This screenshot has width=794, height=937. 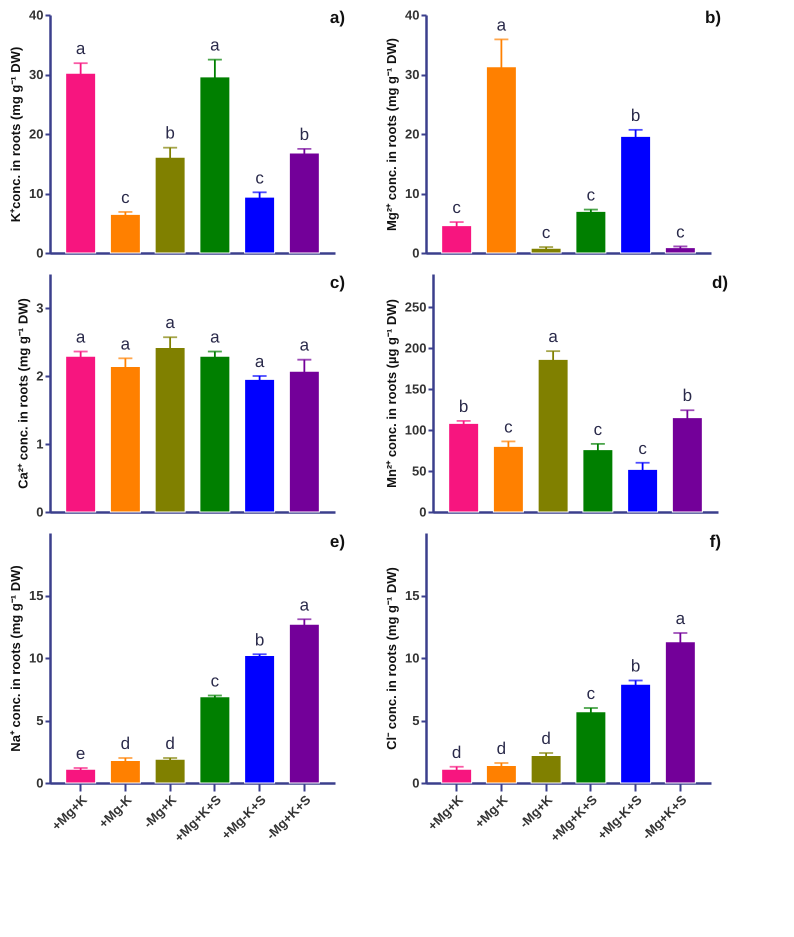 I want to click on y-tick-label: 100, so click(x=415, y=430).